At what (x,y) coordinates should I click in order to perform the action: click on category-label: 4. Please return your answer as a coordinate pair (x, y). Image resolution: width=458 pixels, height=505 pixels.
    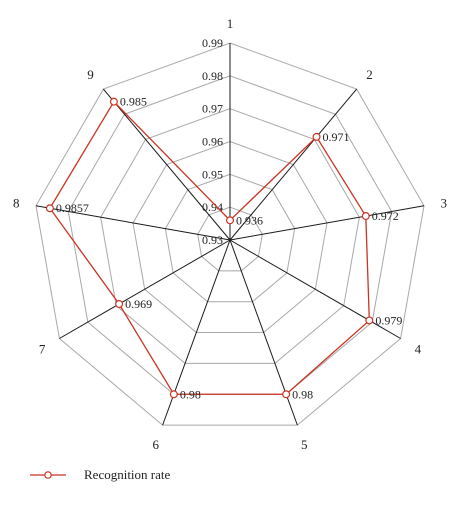
    Looking at the image, I should click on (418, 349).